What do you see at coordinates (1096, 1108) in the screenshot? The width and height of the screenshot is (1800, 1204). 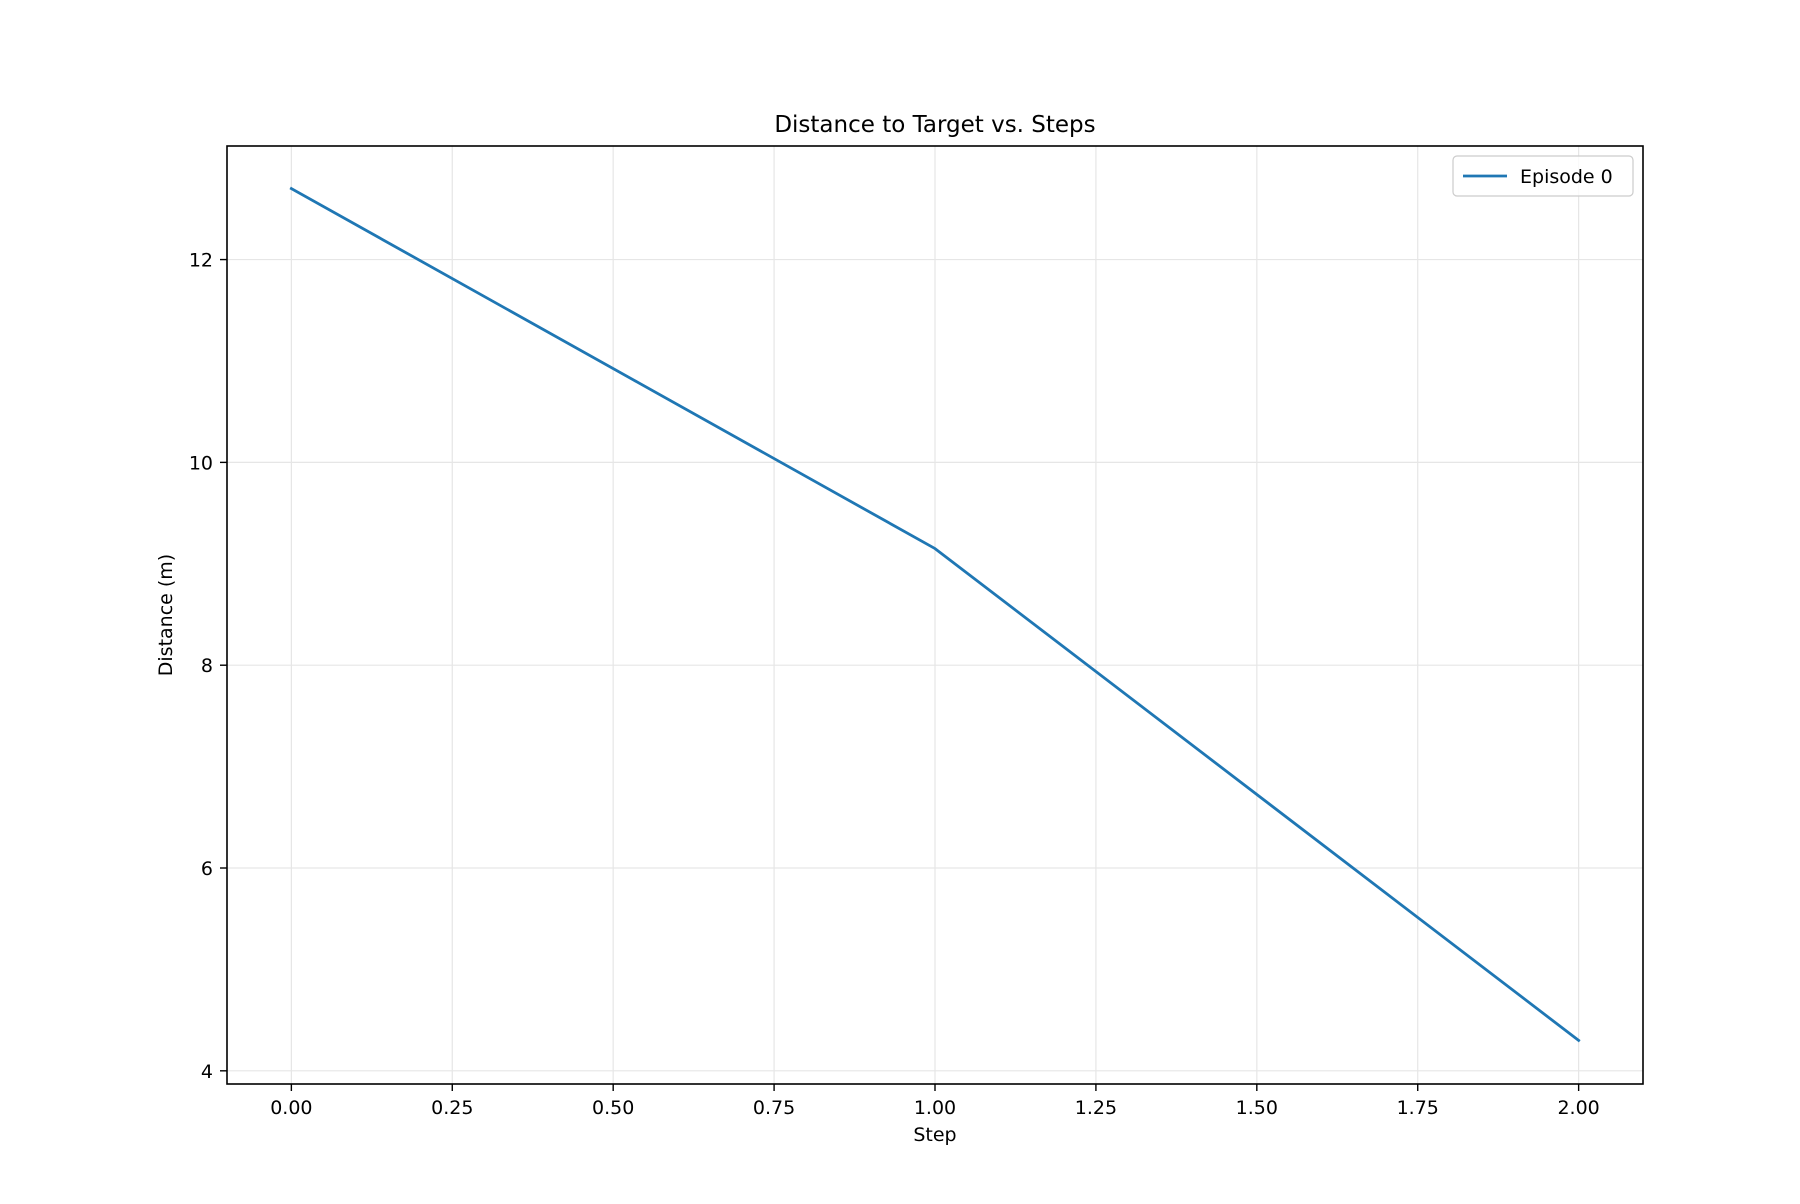 I see `x-tick-label: 1.25` at bounding box center [1096, 1108].